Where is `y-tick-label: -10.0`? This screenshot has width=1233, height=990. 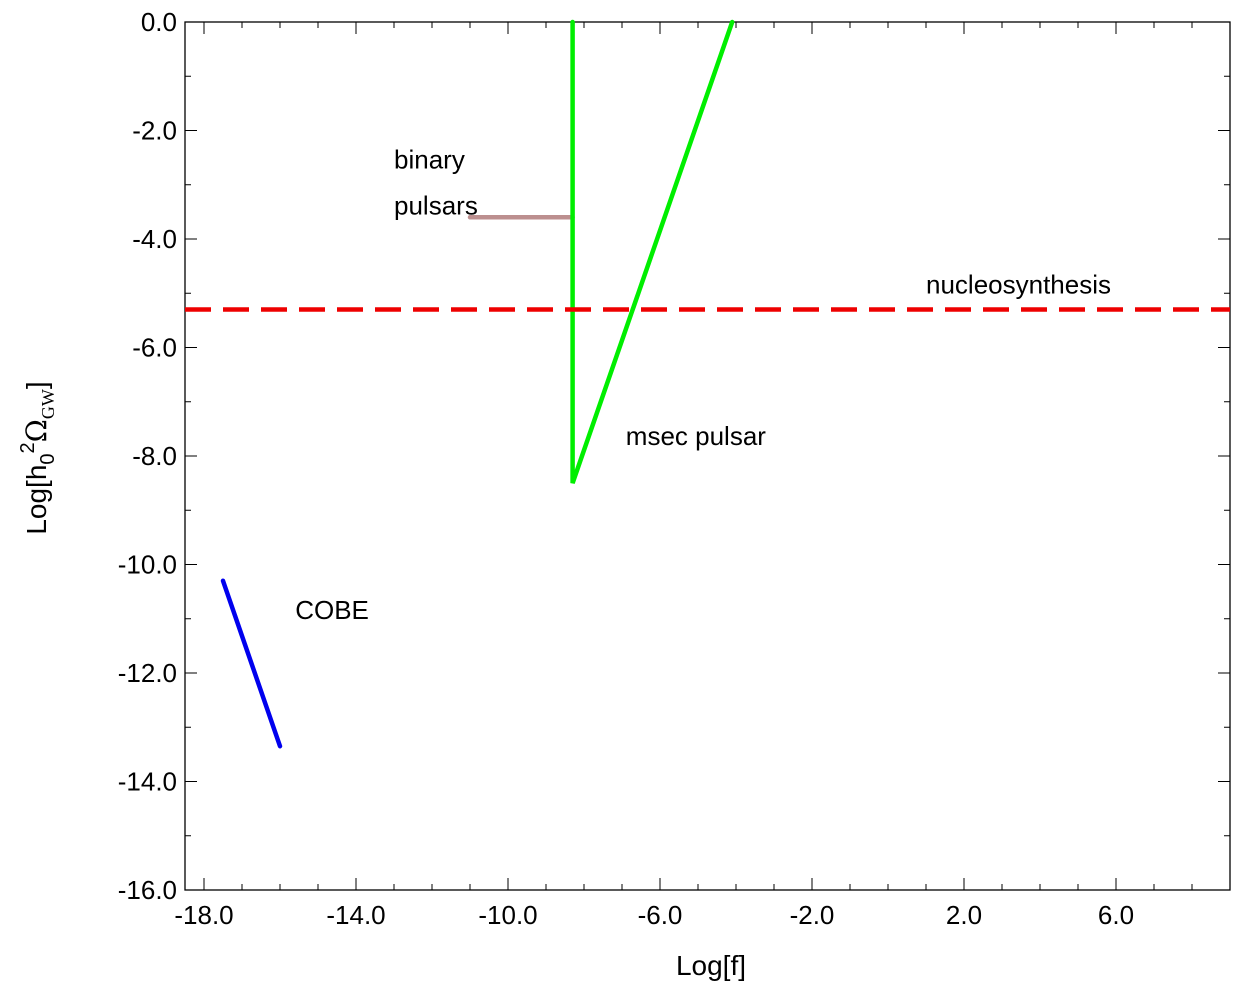
y-tick-label: -10.0 is located at coordinates (147, 565).